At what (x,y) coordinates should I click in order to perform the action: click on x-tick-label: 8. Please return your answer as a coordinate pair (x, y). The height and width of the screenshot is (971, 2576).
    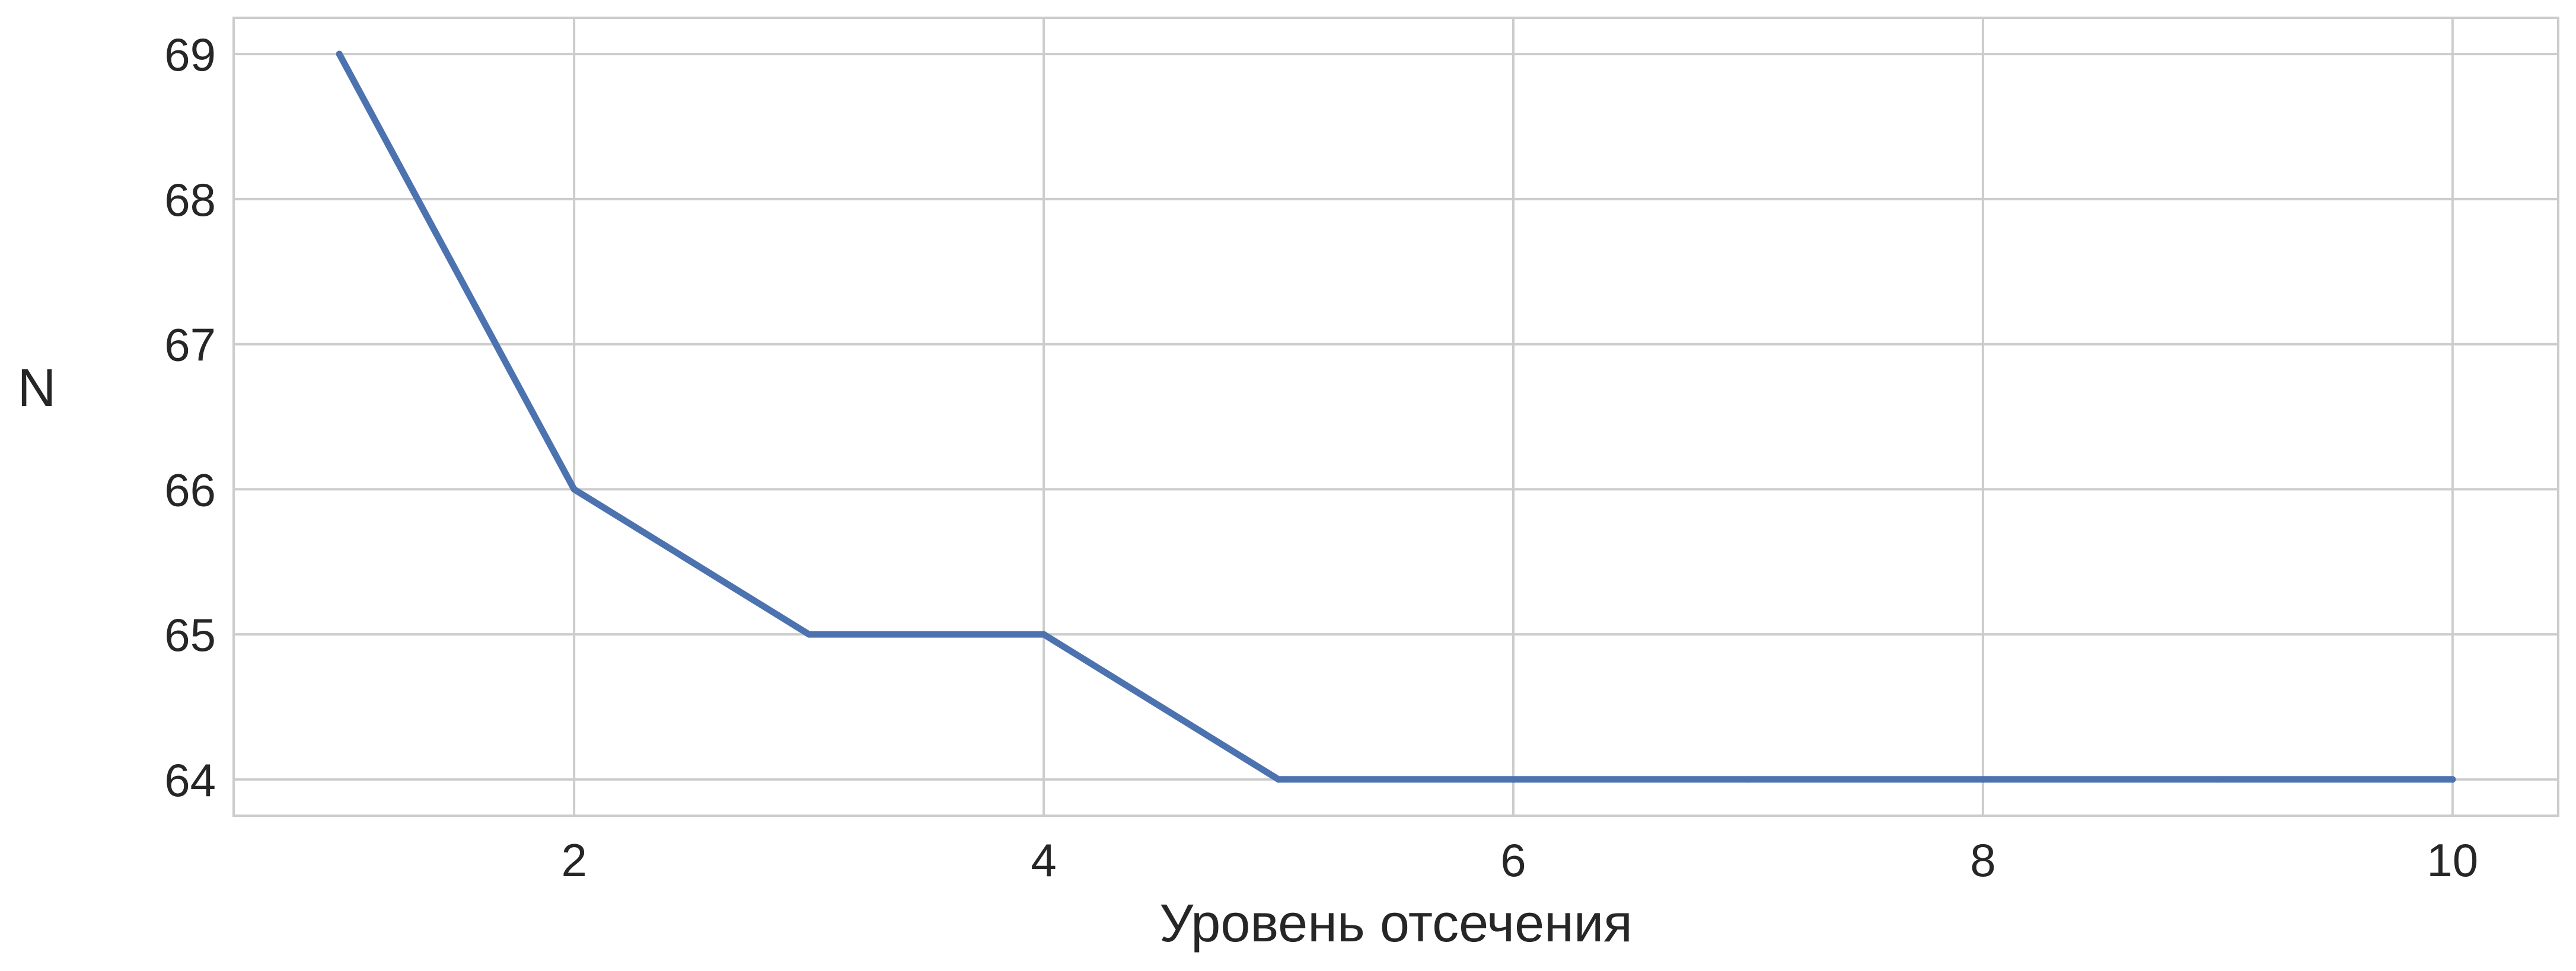
    Looking at the image, I should click on (1983, 860).